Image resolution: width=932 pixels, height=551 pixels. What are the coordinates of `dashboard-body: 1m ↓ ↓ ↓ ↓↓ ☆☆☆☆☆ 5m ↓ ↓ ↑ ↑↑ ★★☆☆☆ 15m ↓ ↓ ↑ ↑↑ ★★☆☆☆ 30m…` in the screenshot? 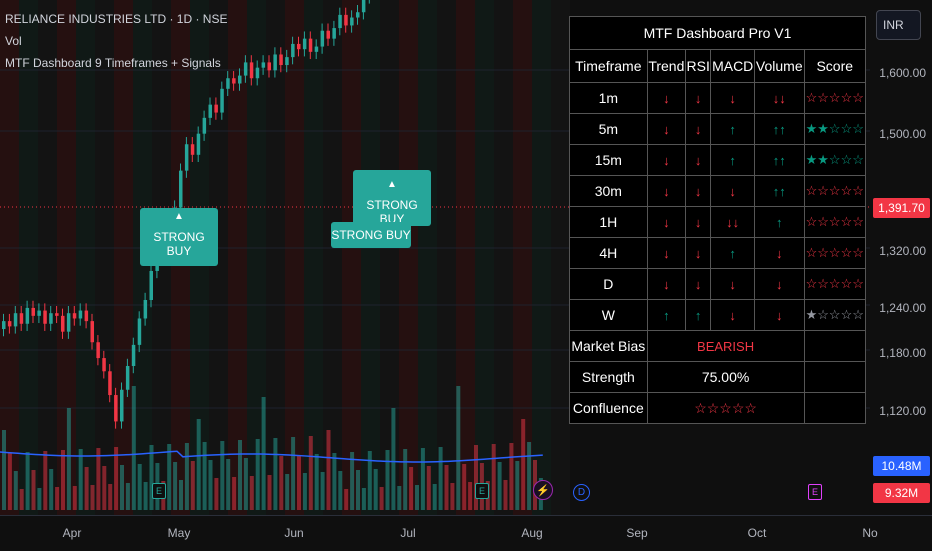 It's located at (717, 206).